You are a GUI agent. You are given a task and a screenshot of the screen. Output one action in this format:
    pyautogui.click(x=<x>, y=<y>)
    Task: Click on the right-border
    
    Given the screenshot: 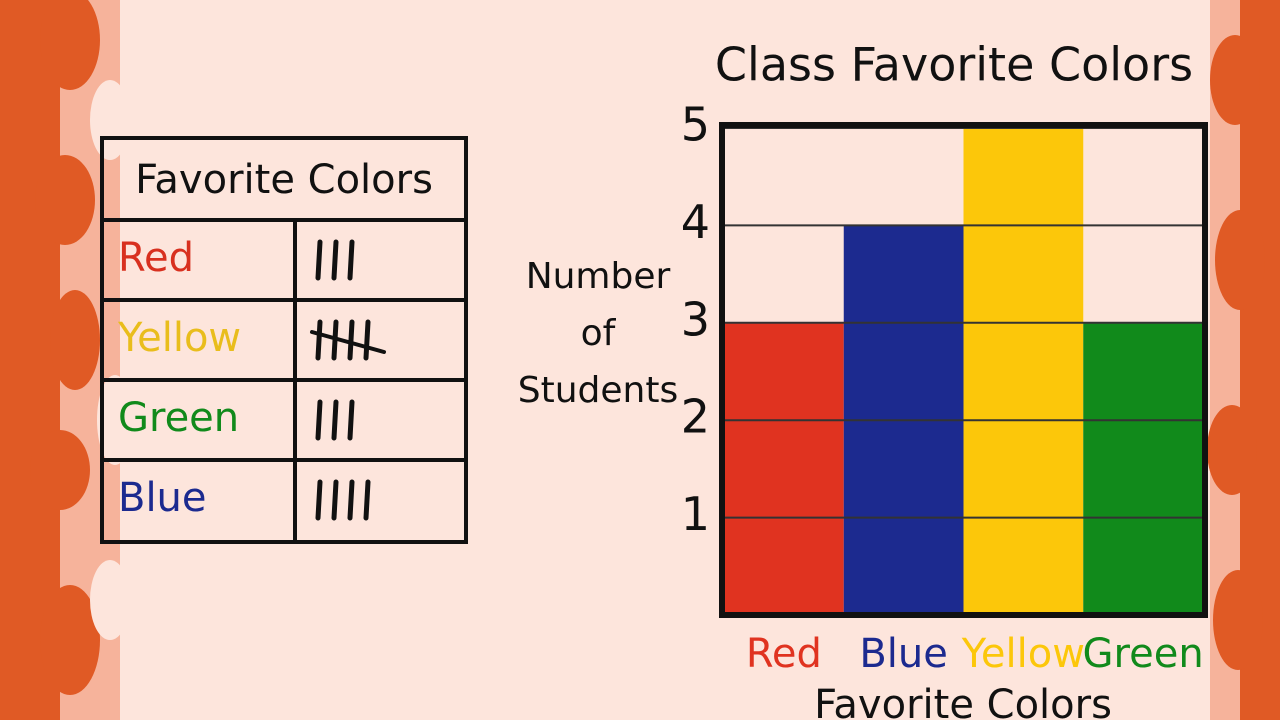 What is the action you would take?
    pyautogui.click(x=1243, y=360)
    